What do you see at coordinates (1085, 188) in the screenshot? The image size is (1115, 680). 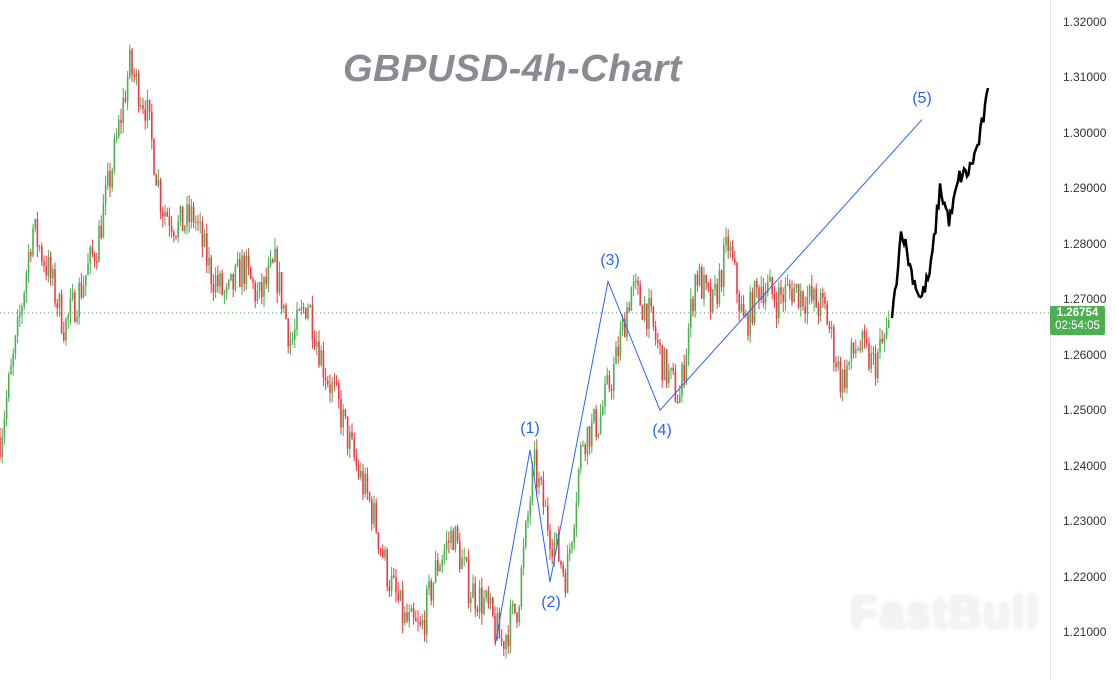 I see `y-tick-label: 1.29000` at bounding box center [1085, 188].